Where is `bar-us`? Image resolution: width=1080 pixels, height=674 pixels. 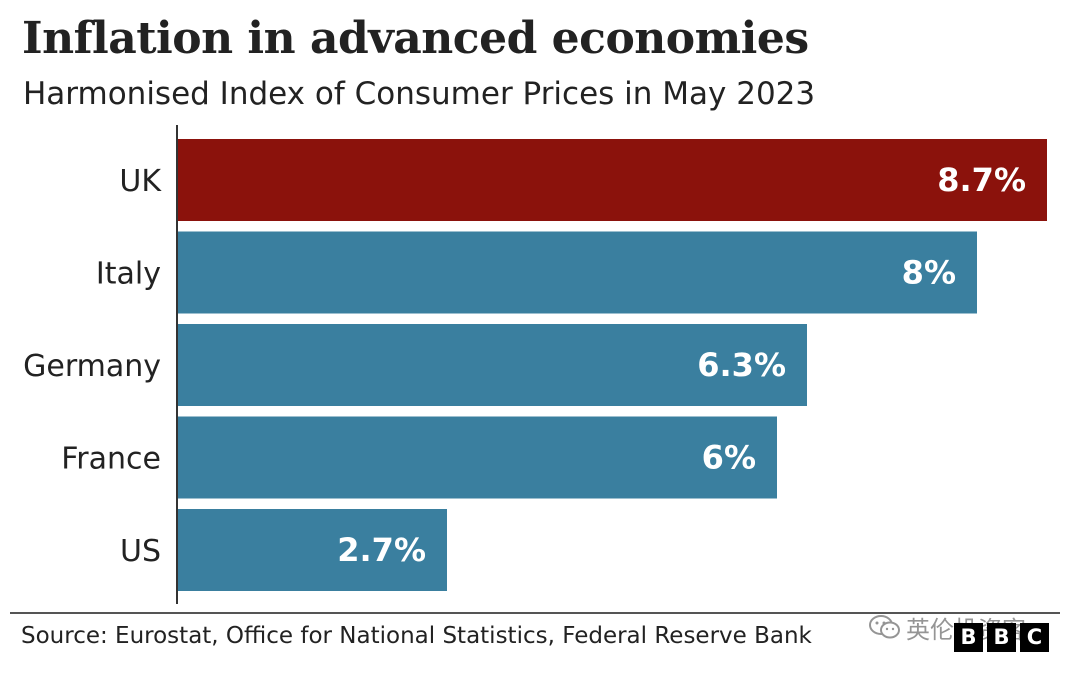
bar-us is located at coordinates (312, 550).